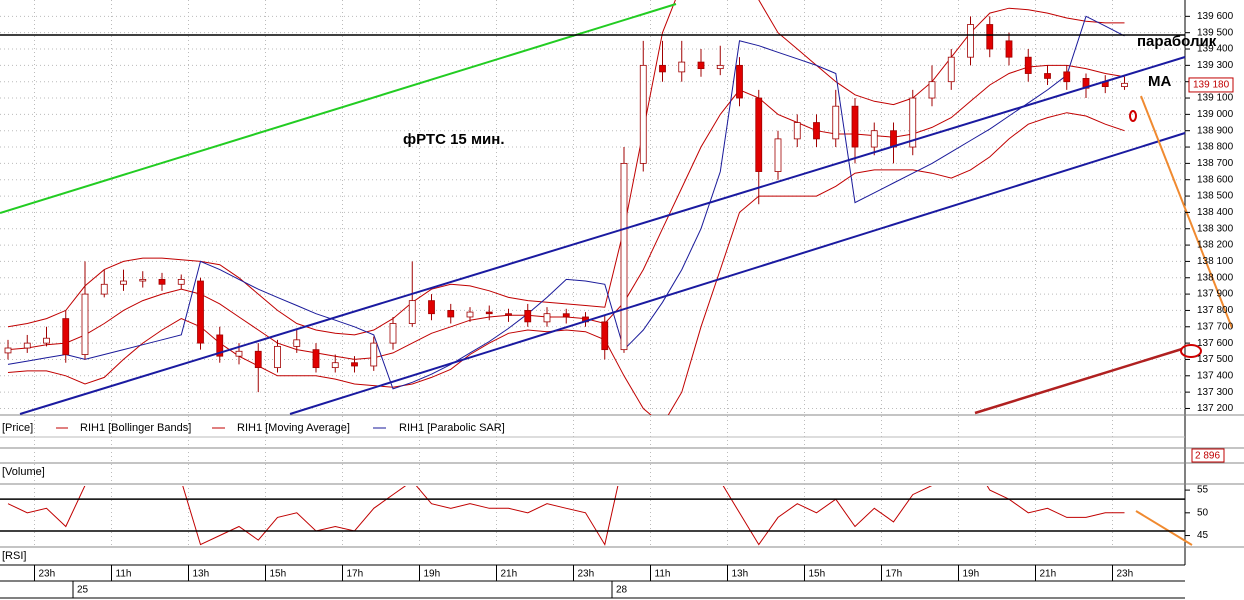  I want to click on y-tick-label: 138 800, so click(1215, 147).